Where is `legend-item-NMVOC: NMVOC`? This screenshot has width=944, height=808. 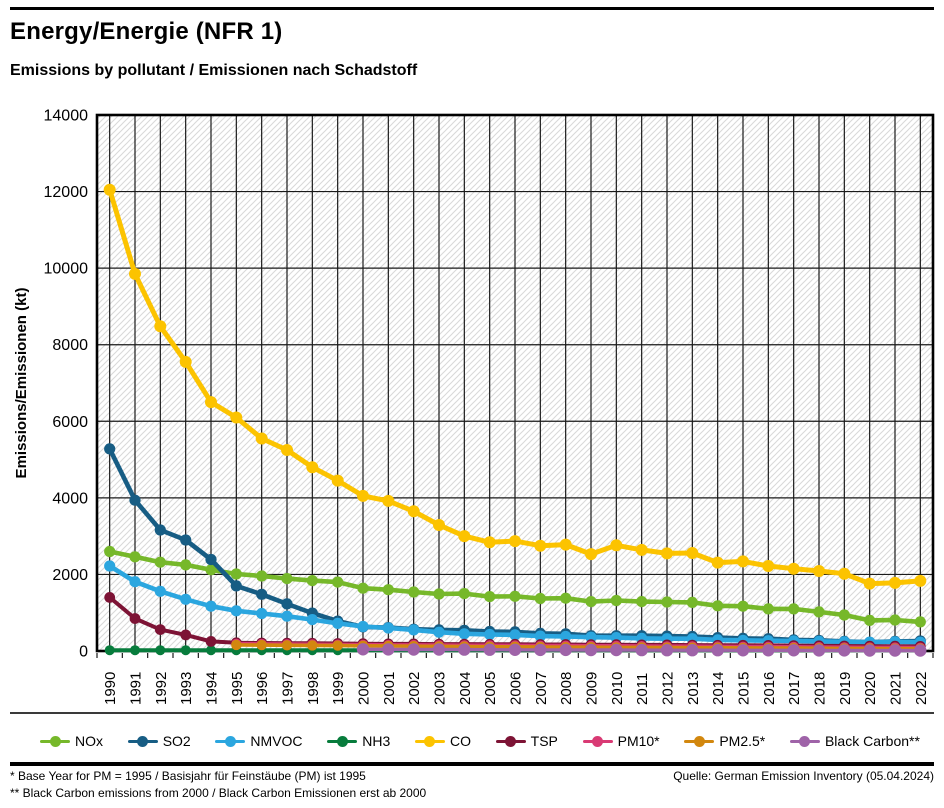 legend-item-NMVOC: NMVOC is located at coordinates (259, 741).